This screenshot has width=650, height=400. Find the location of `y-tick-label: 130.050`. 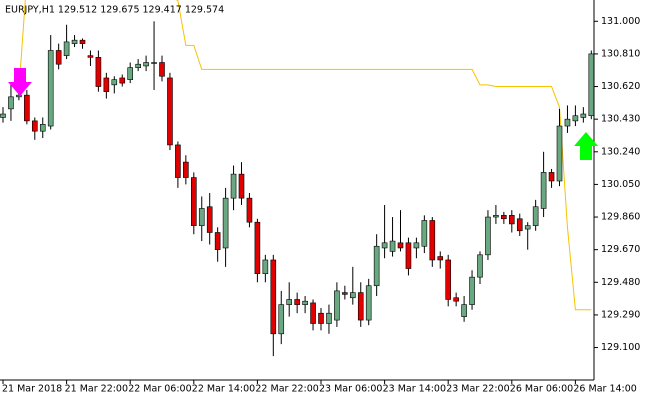

y-tick-label: 130.050 is located at coordinates (620, 184).